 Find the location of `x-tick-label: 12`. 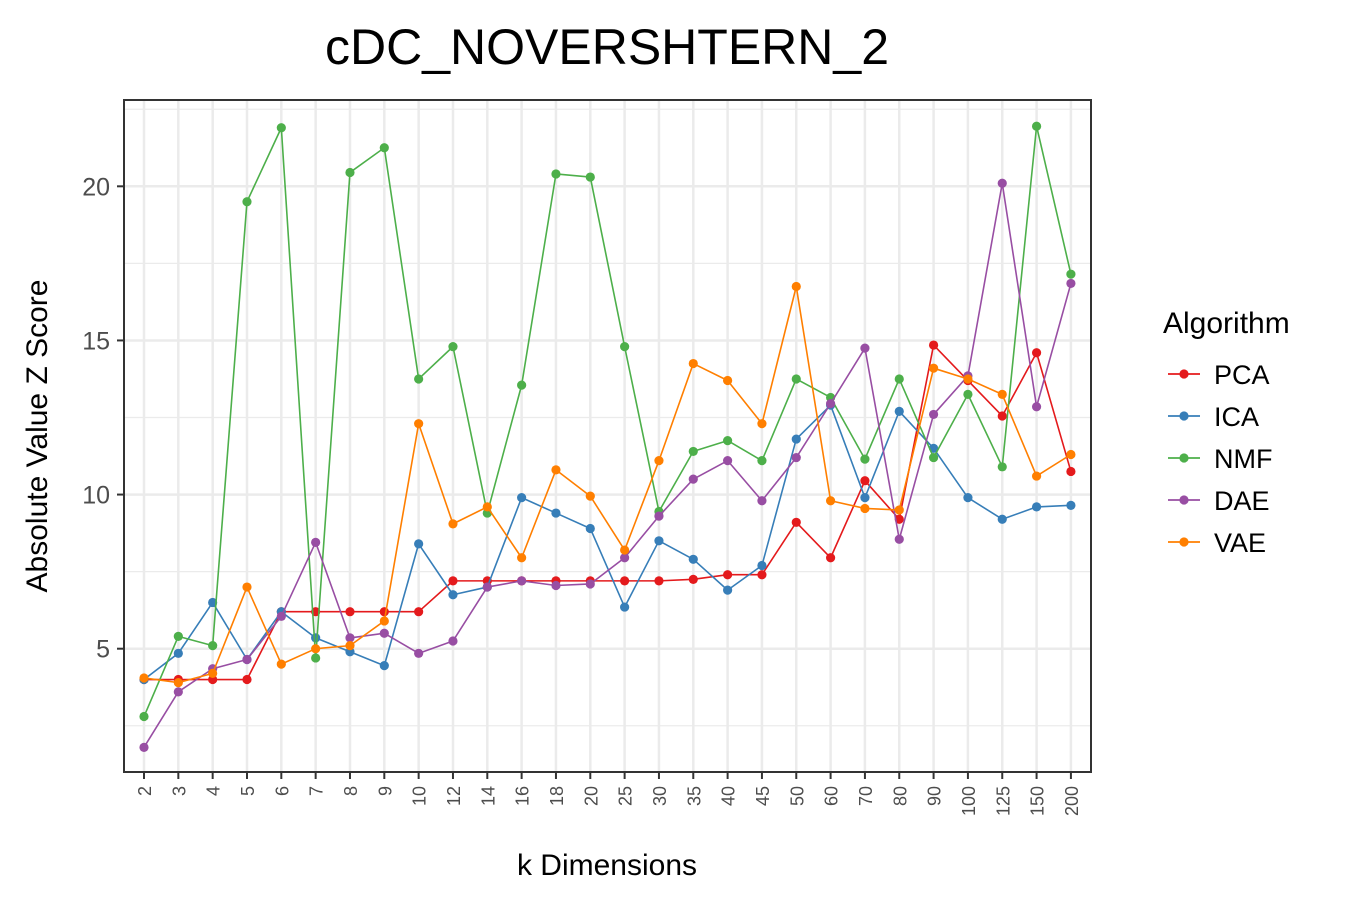

x-tick-label: 12 is located at coordinates (454, 796).